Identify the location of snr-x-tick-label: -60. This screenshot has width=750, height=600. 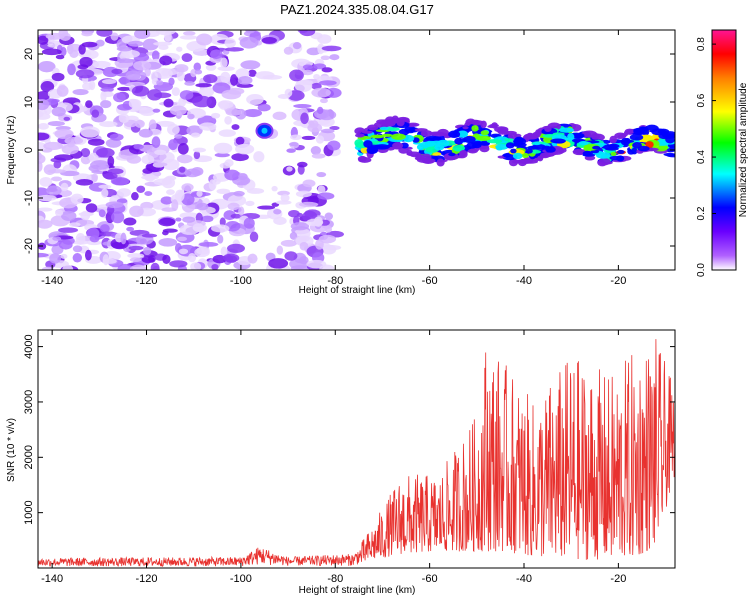
(430, 579).